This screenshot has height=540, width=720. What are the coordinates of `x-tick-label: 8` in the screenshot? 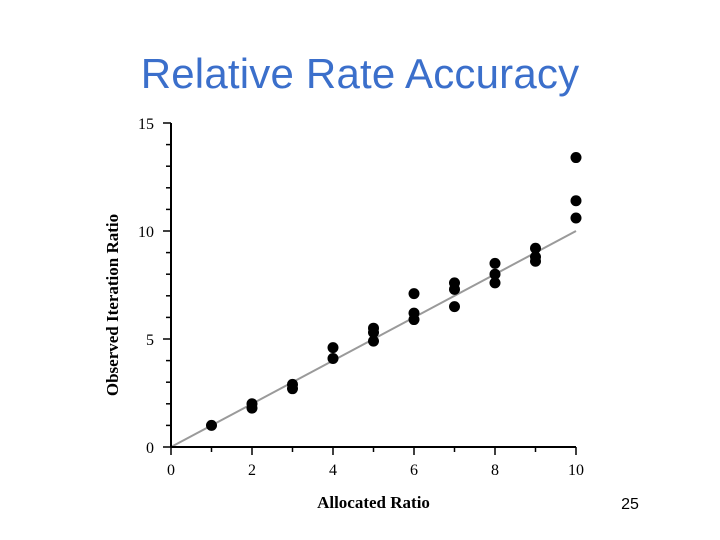 It's located at (495, 470).